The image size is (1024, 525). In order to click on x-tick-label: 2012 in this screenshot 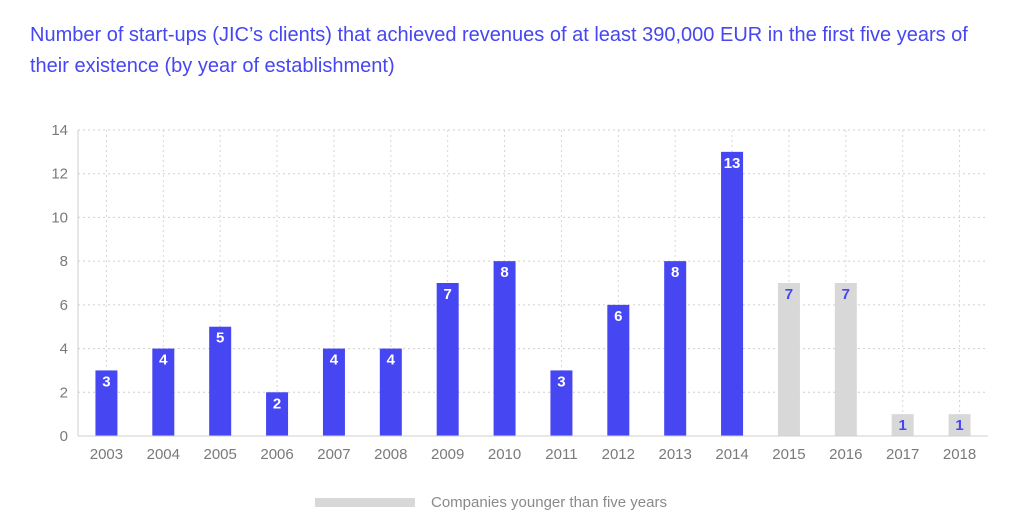, I will do `click(618, 454)`.